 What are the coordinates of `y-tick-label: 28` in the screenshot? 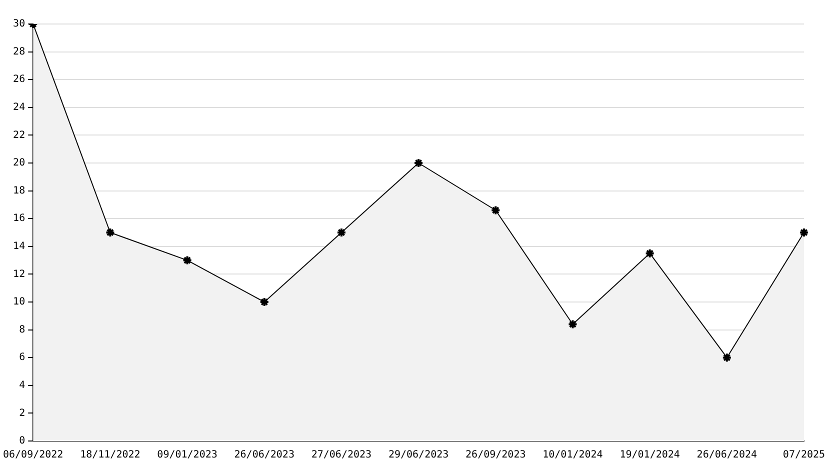 It's located at (19, 52).